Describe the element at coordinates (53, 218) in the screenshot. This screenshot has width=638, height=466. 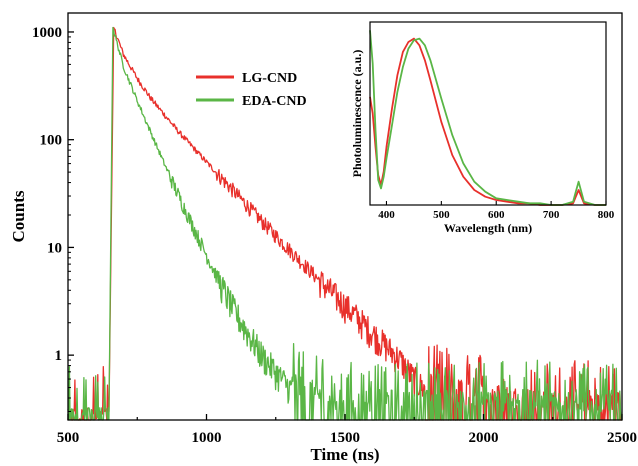
I see `main-y-ticks: 1 10 100 1000` at that location.